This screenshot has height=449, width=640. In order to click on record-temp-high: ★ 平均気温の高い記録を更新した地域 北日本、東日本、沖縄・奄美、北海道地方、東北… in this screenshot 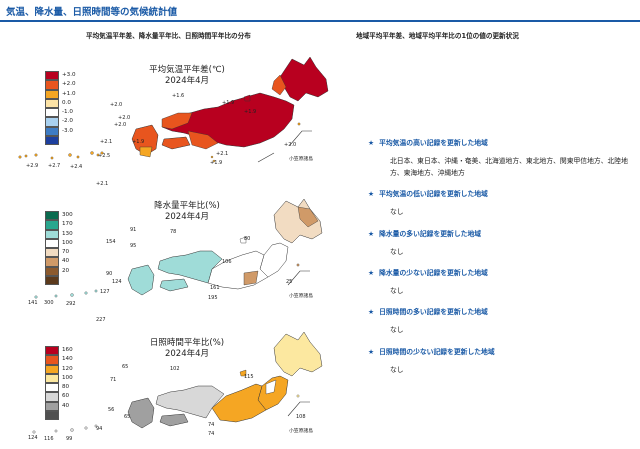, I will do `click(503, 158)`.